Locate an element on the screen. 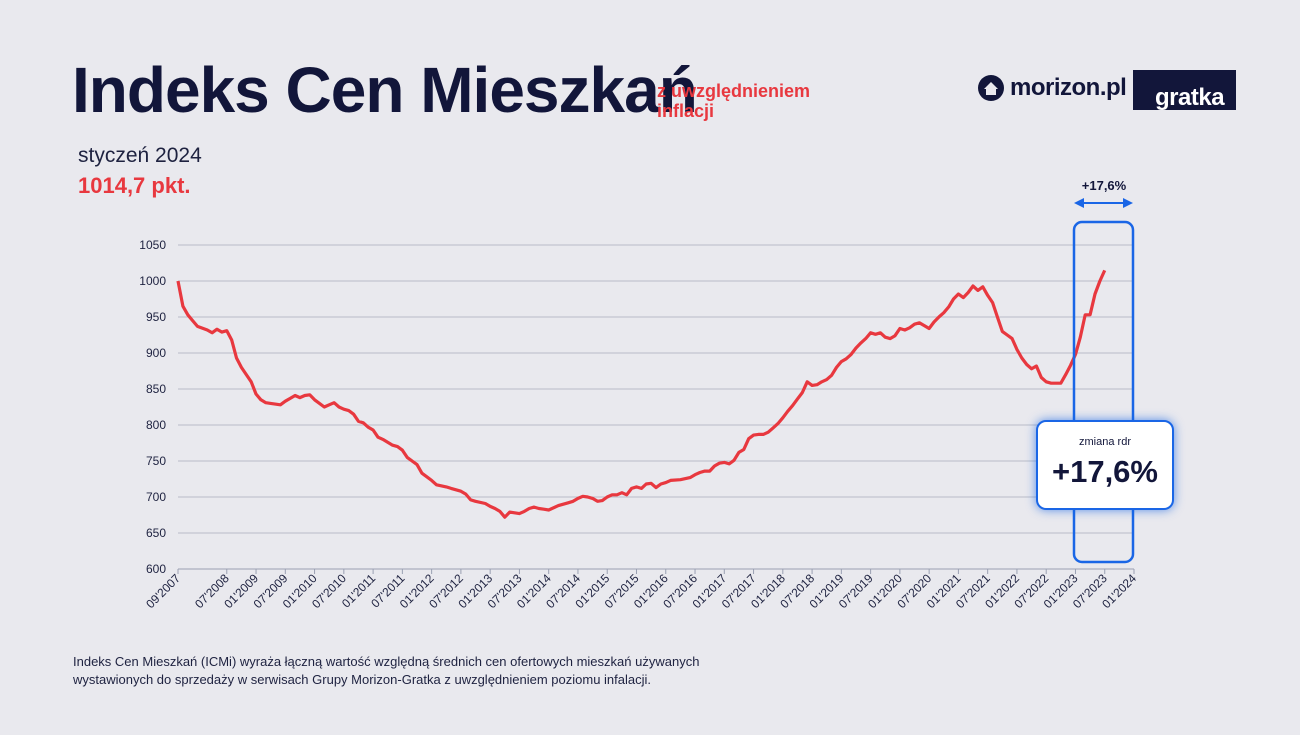 The height and width of the screenshot is (735, 1300). house-icon is located at coordinates (991, 88).